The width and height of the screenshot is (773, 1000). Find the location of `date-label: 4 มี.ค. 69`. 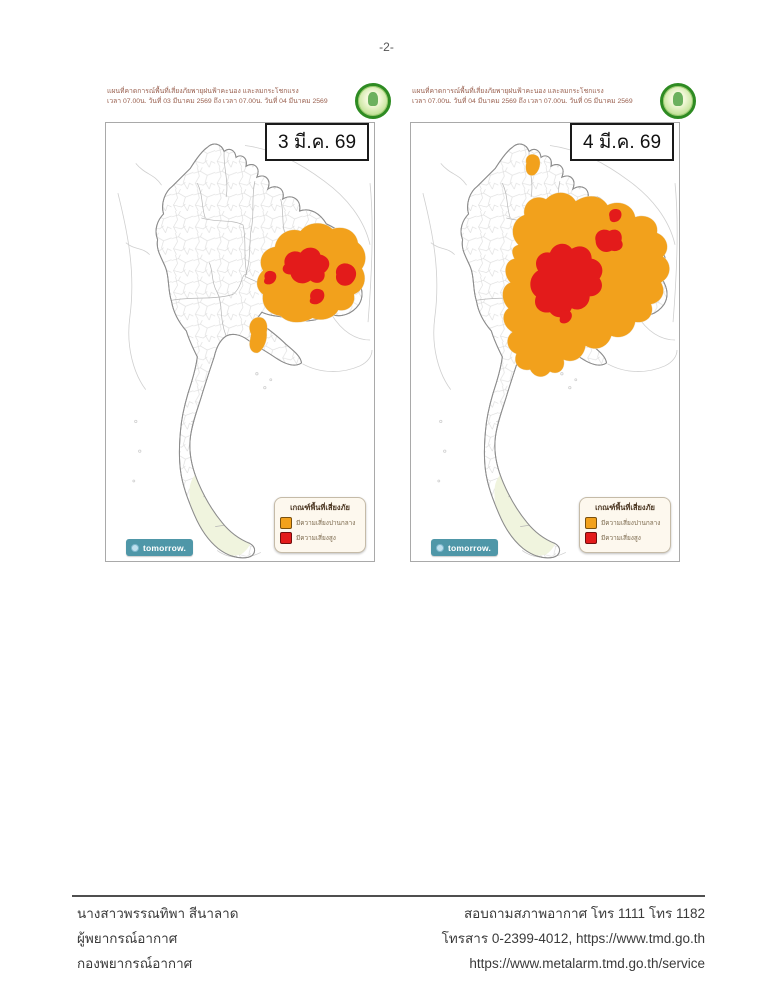

date-label: 4 มี.ค. 69 is located at coordinates (622, 142).